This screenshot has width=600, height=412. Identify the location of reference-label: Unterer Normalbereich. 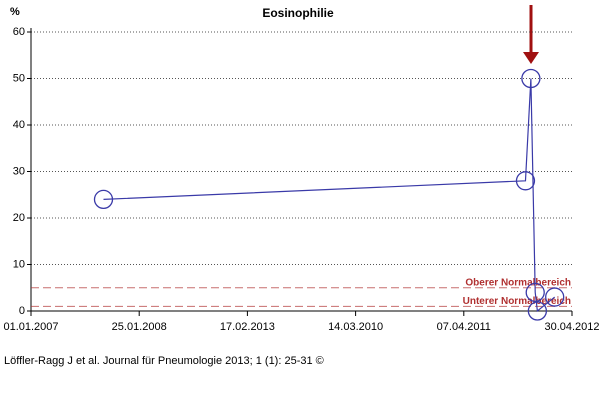
(517, 301).